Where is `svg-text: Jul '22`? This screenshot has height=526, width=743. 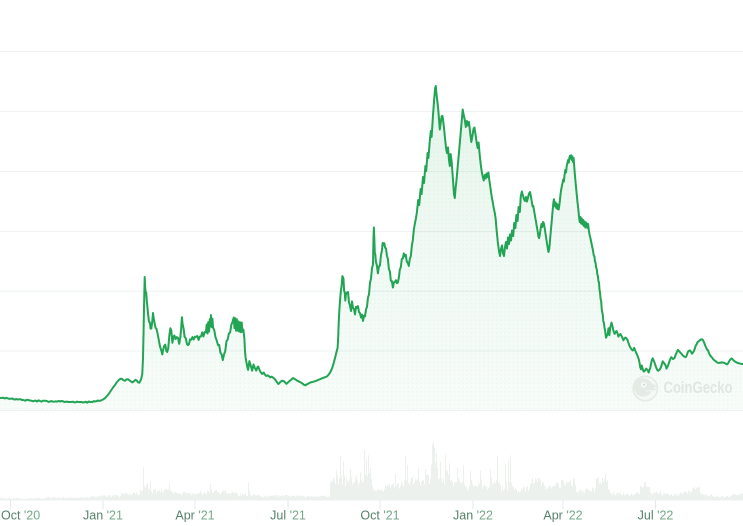
svg-text: Jul '22 is located at coordinates (656, 515).